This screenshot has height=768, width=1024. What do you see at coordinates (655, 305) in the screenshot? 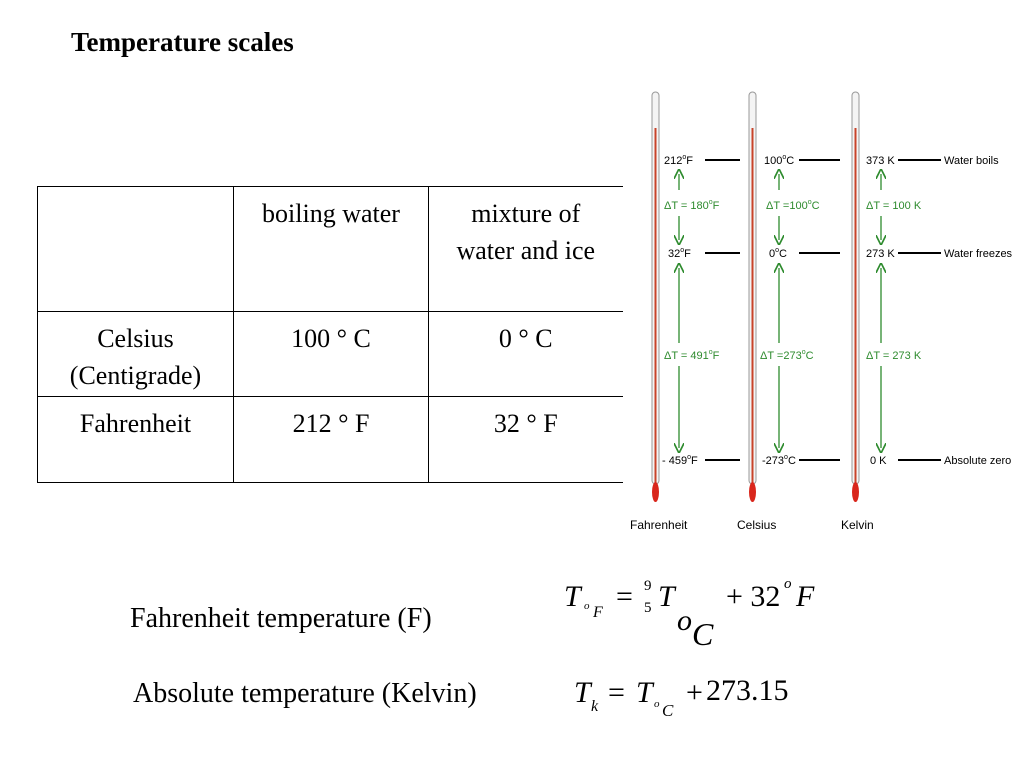
I see `fahrenheit-mercury` at bounding box center [655, 305].